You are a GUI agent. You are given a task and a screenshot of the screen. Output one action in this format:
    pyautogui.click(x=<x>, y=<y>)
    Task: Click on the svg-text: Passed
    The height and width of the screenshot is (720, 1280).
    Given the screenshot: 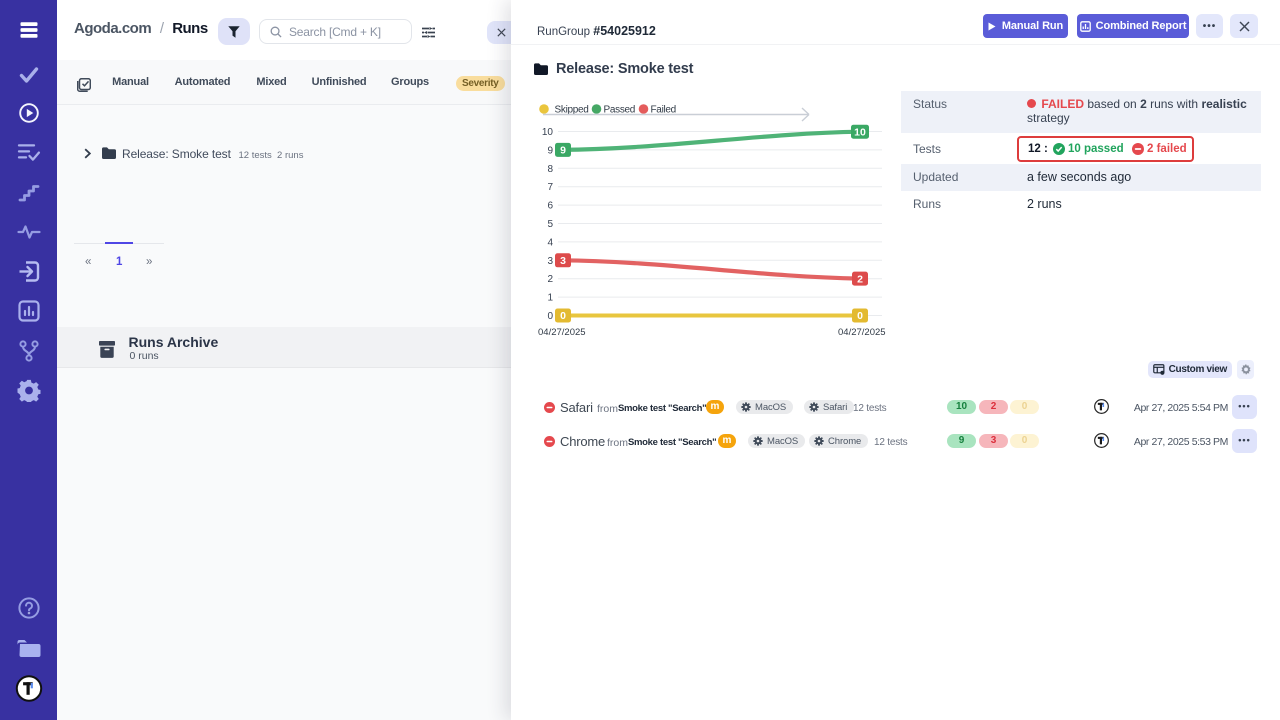 What is the action you would take?
    pyautogui.click(x=620, y=110)
    